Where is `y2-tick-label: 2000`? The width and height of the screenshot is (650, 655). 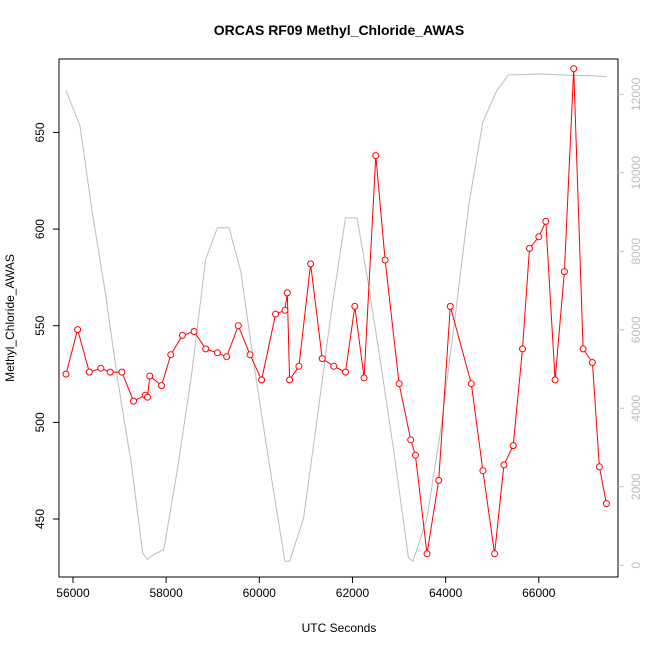 y2-tick-label: 2000 is located at coordinates (636, 486).